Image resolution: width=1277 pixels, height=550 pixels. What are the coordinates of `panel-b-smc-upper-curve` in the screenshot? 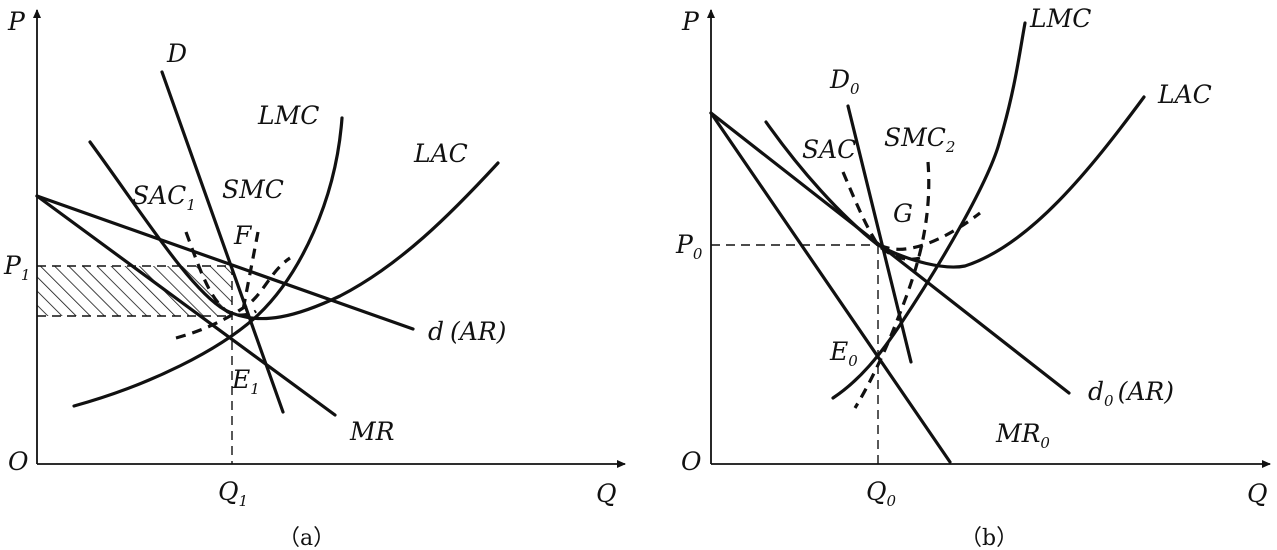 It's located at (930, 231).